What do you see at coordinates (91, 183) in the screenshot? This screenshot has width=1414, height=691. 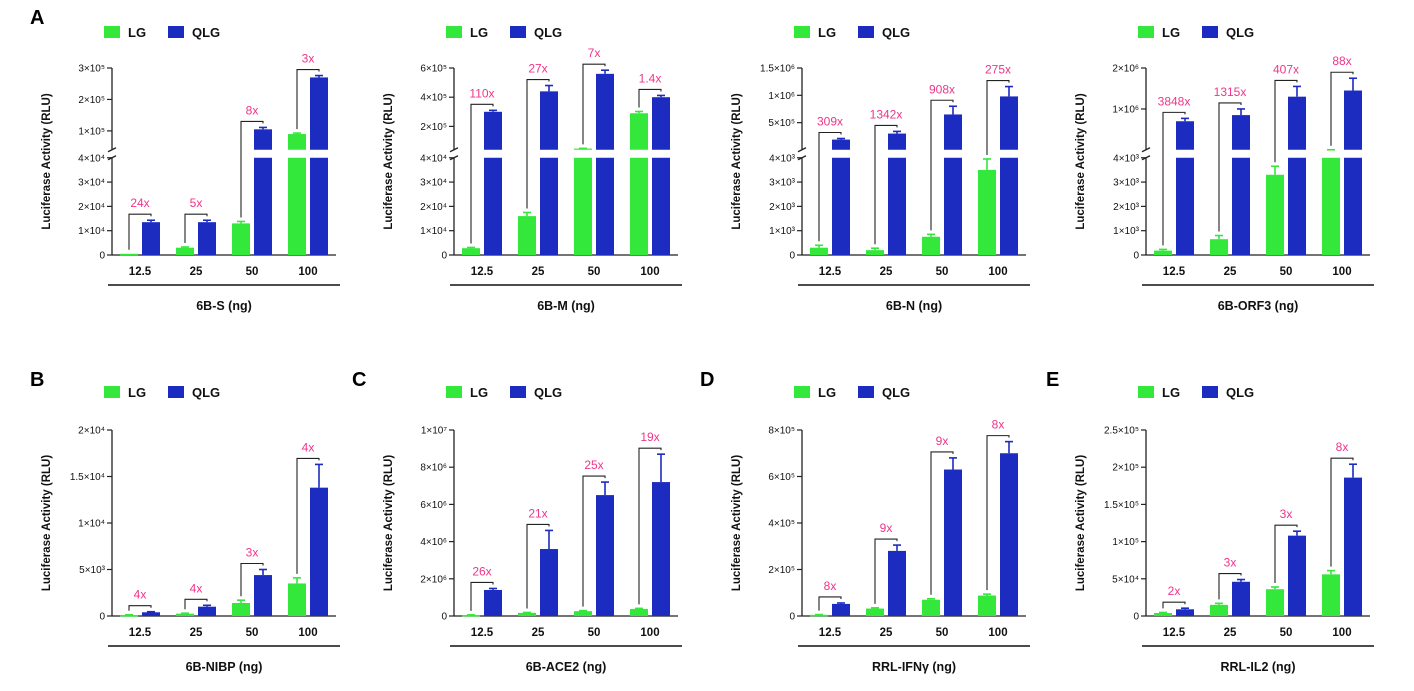 I see `y-tick-label: 3×10⁴` at bounding box center [91, 183].